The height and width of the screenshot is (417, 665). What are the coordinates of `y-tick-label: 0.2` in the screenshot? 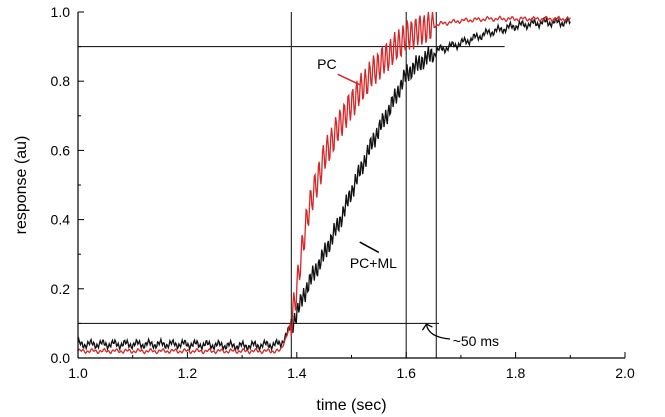 It's located at (61, 289).